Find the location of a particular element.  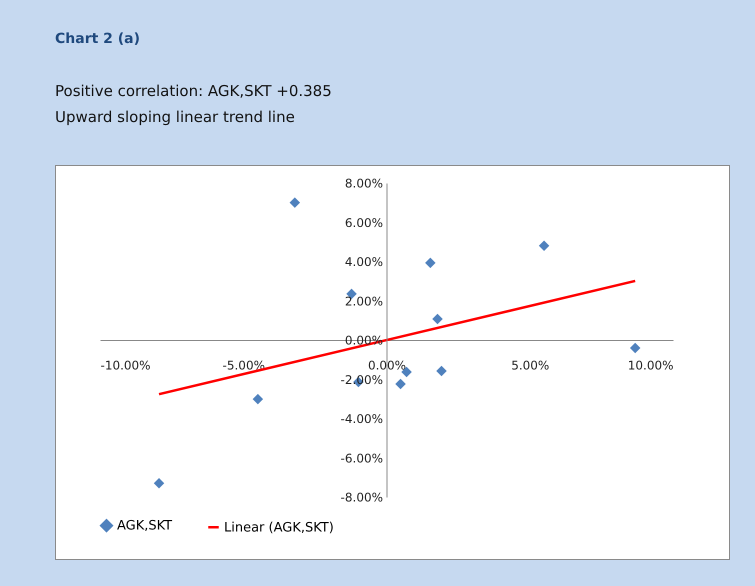

y-tick-label: 4.00% is located at coordinates (363, 262).